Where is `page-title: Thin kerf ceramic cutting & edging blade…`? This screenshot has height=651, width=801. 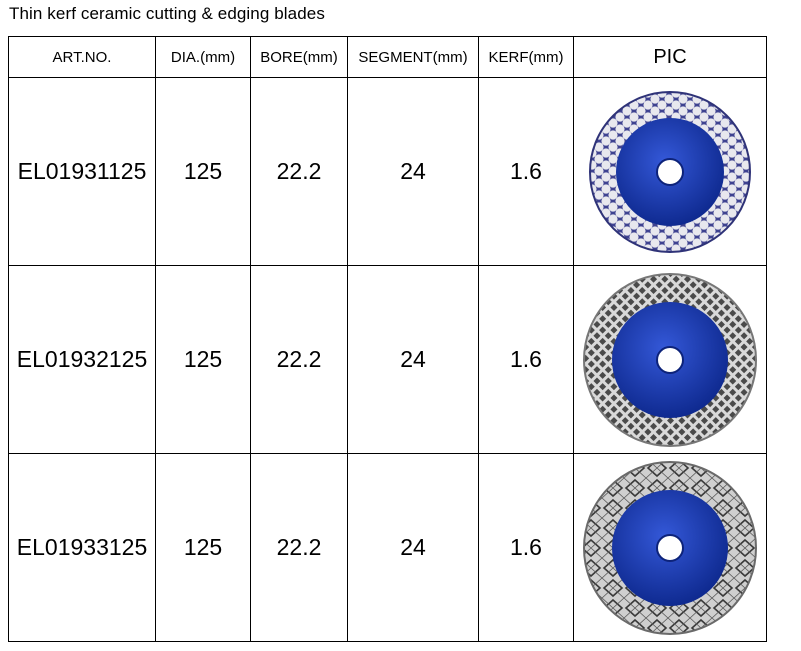
page-title: Thin kerf ceramic cutting & edging blade… is located at coordinates (167, 13).